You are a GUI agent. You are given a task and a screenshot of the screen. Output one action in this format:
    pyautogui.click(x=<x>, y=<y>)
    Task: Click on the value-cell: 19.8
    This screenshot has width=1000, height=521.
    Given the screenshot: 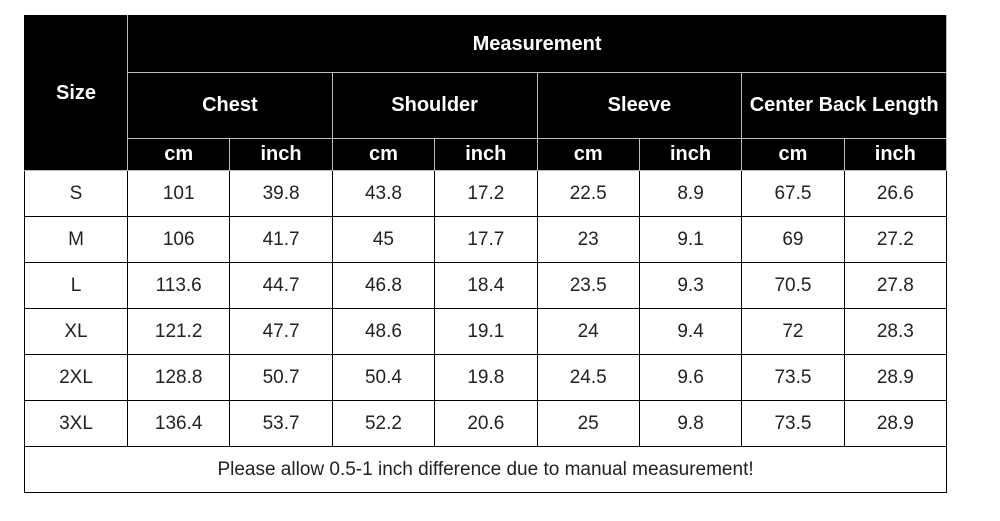 What is the action you would take?
    pyautogui.click(x=486, y=377)
    